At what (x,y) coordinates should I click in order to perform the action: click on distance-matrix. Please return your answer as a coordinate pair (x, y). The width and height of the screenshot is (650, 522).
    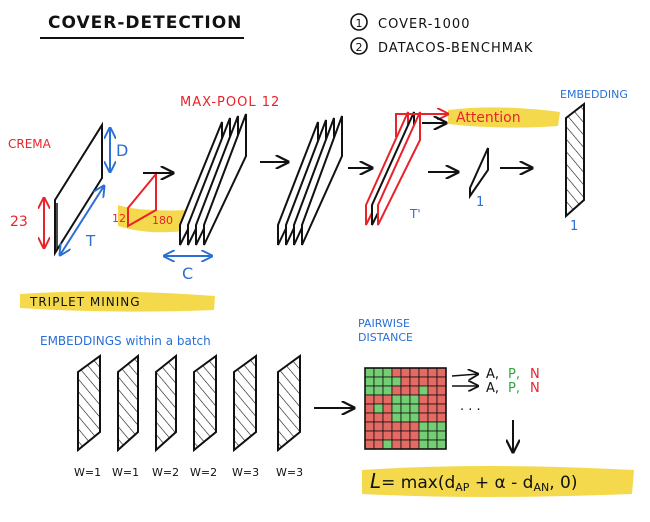
    Looking at the image, I should click on (405, 408).